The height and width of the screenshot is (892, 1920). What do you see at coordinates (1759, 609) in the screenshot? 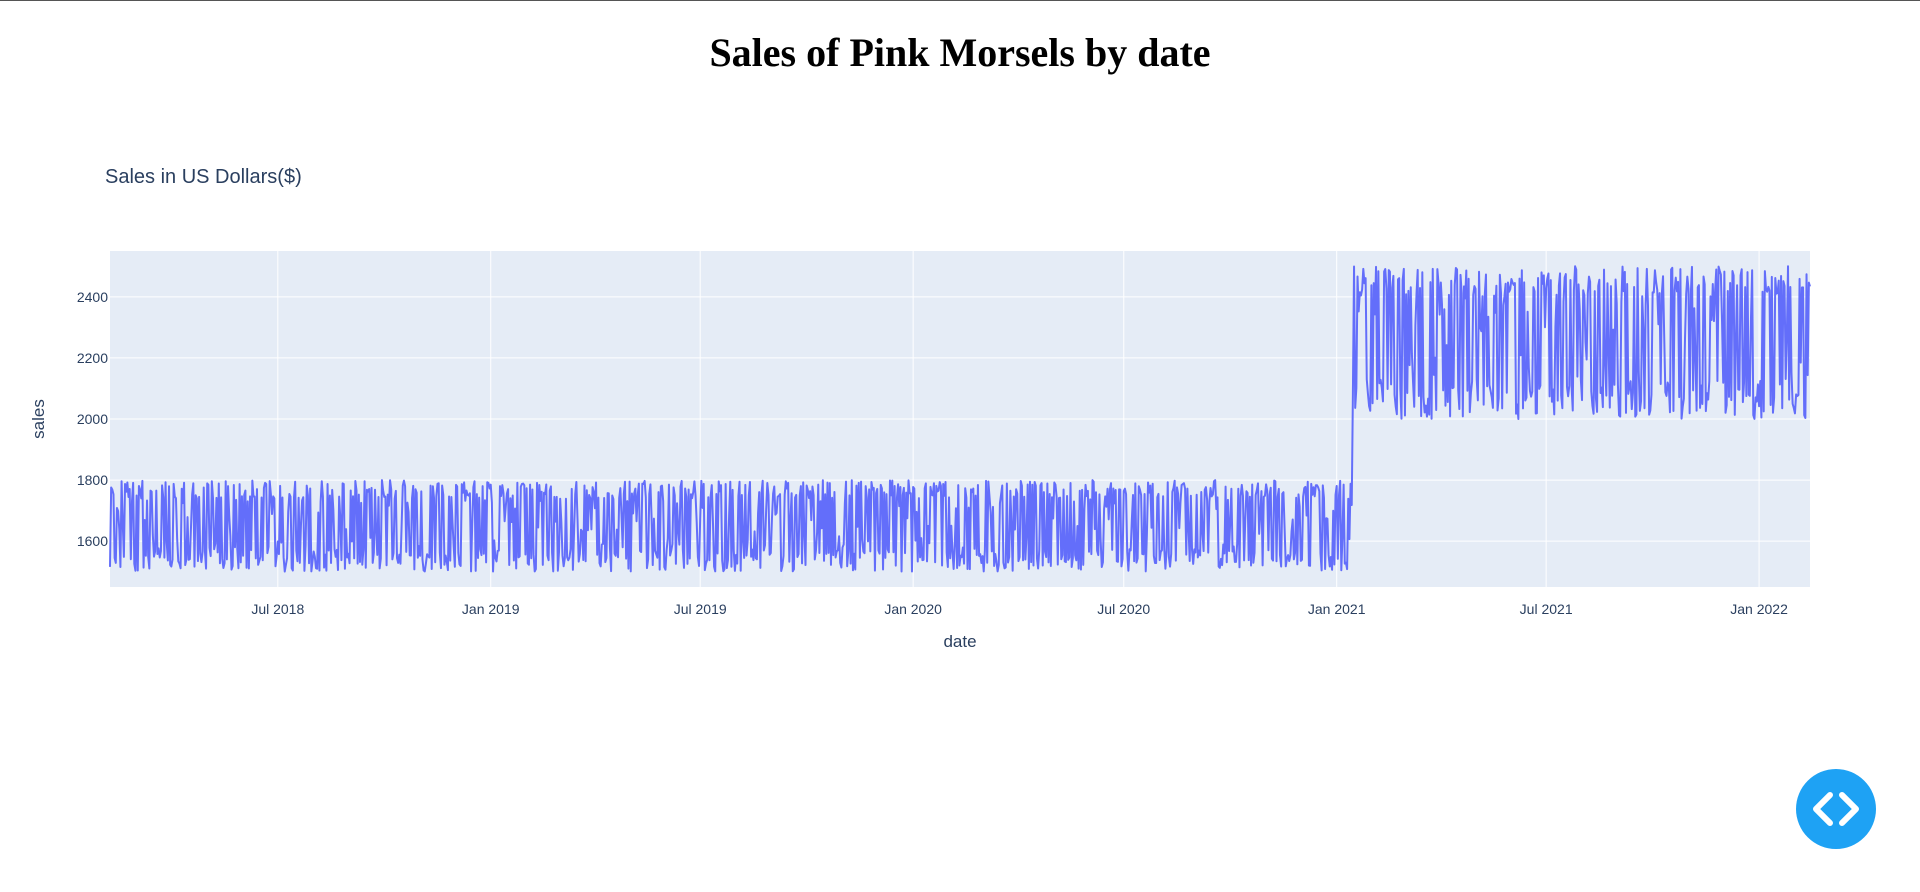
I see `x-tick-label: Jan 2022` at bounding box center [1759, 609].